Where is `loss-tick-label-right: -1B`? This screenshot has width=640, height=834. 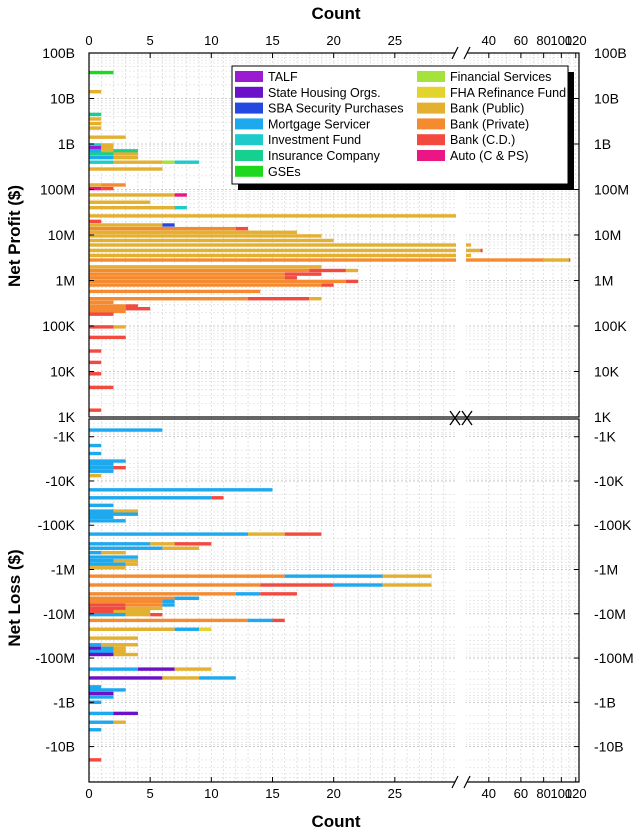
loss-tick-label-right: -1B is located at coordinates (605, 702).